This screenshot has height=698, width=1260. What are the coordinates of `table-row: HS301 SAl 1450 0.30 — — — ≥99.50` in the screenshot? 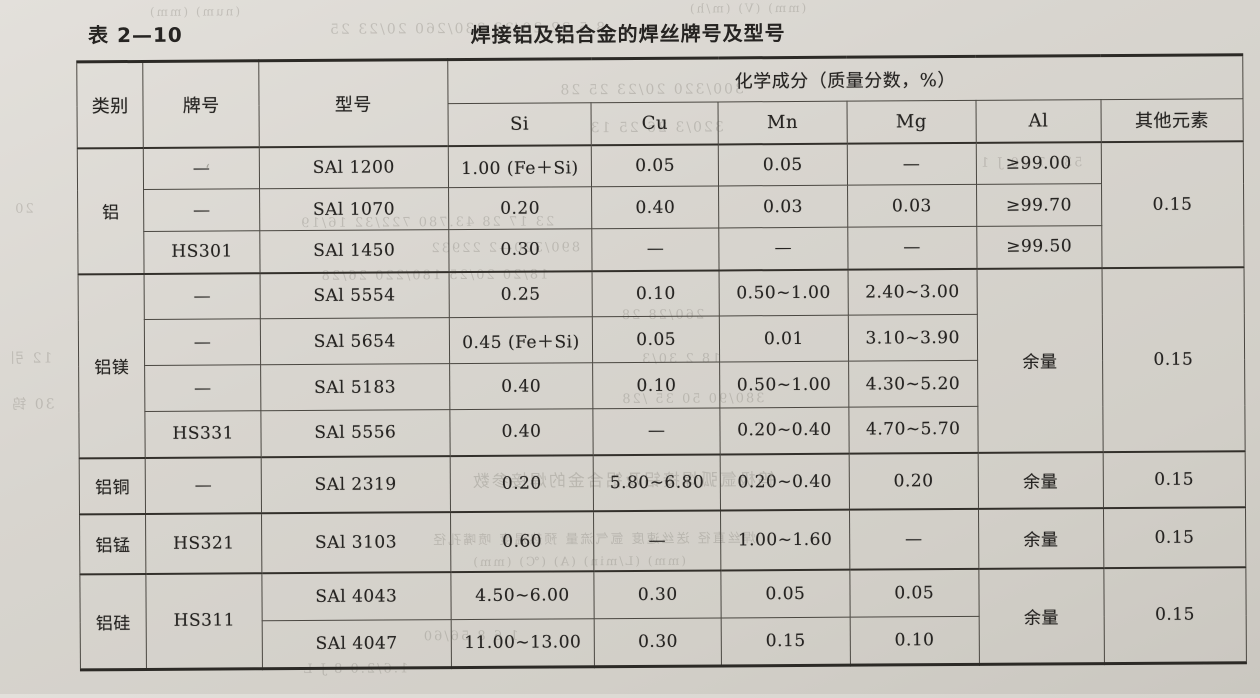 It's located at (661, 249).